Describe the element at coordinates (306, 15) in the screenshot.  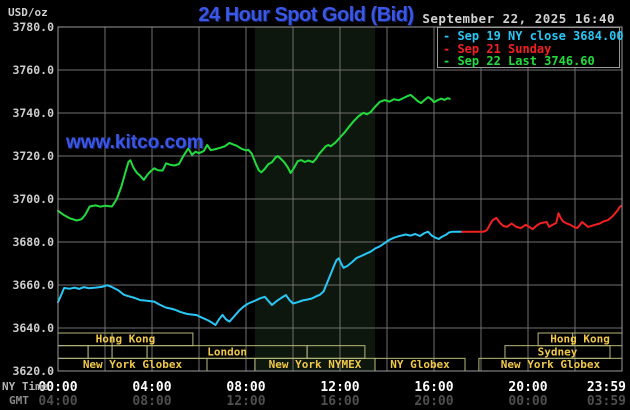
I see `chart-title: 24 Hour Spot Gold (Bid)` at that location.